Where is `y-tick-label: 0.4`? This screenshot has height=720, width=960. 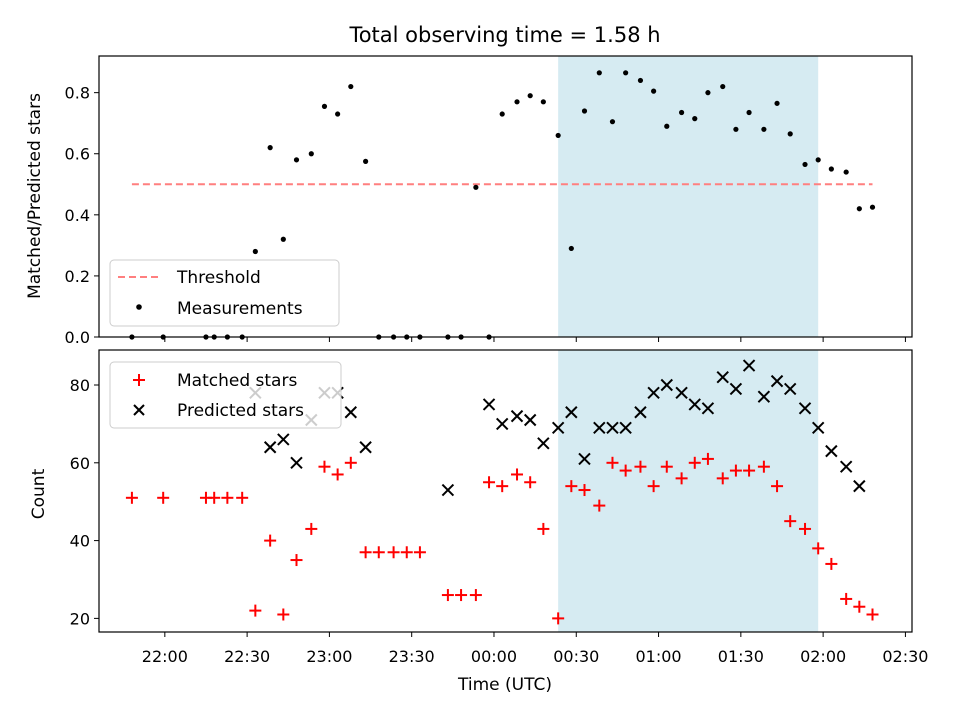 y-tick-label: 0.4 is located at coordinates (77, 215).